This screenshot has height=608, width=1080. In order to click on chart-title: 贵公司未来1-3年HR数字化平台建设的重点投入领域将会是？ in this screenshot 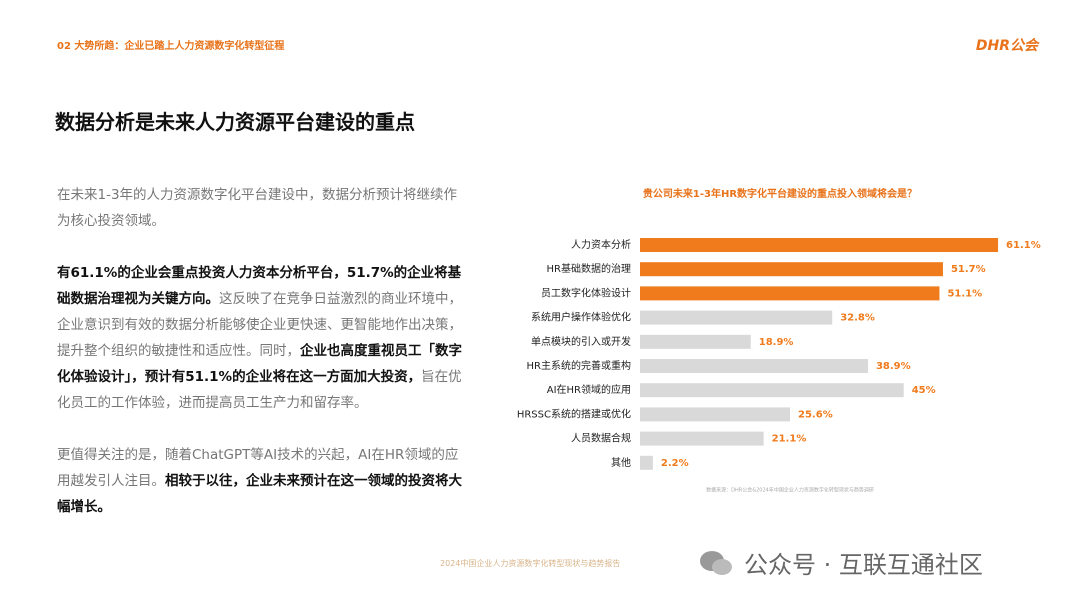, I will do `click(780, 193)`.